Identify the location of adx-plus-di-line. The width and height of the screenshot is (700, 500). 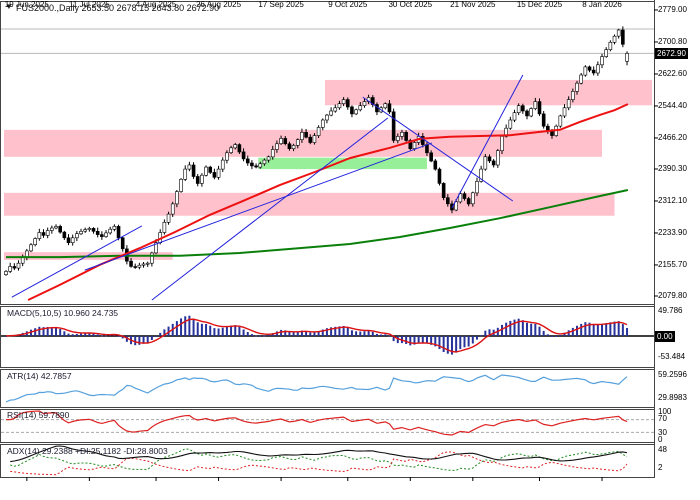
(319, 459).